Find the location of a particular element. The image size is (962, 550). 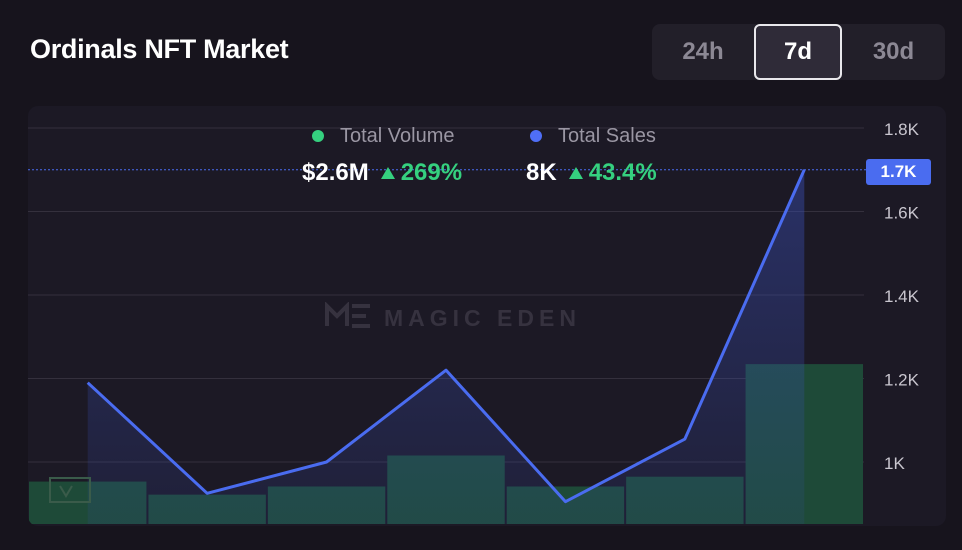

volume-dot-icon is located at coordinates (318, 136).